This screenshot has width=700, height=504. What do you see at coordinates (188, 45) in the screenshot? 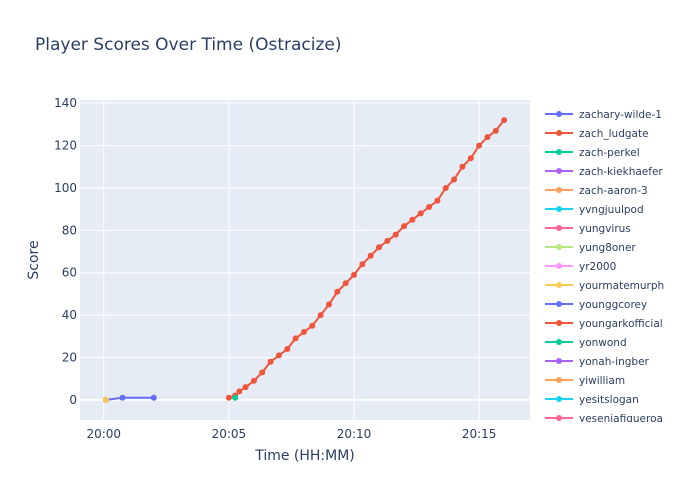
I see `chart-title: Player Scores Over Time (Ostracize)` at bounding box center [188, 45].